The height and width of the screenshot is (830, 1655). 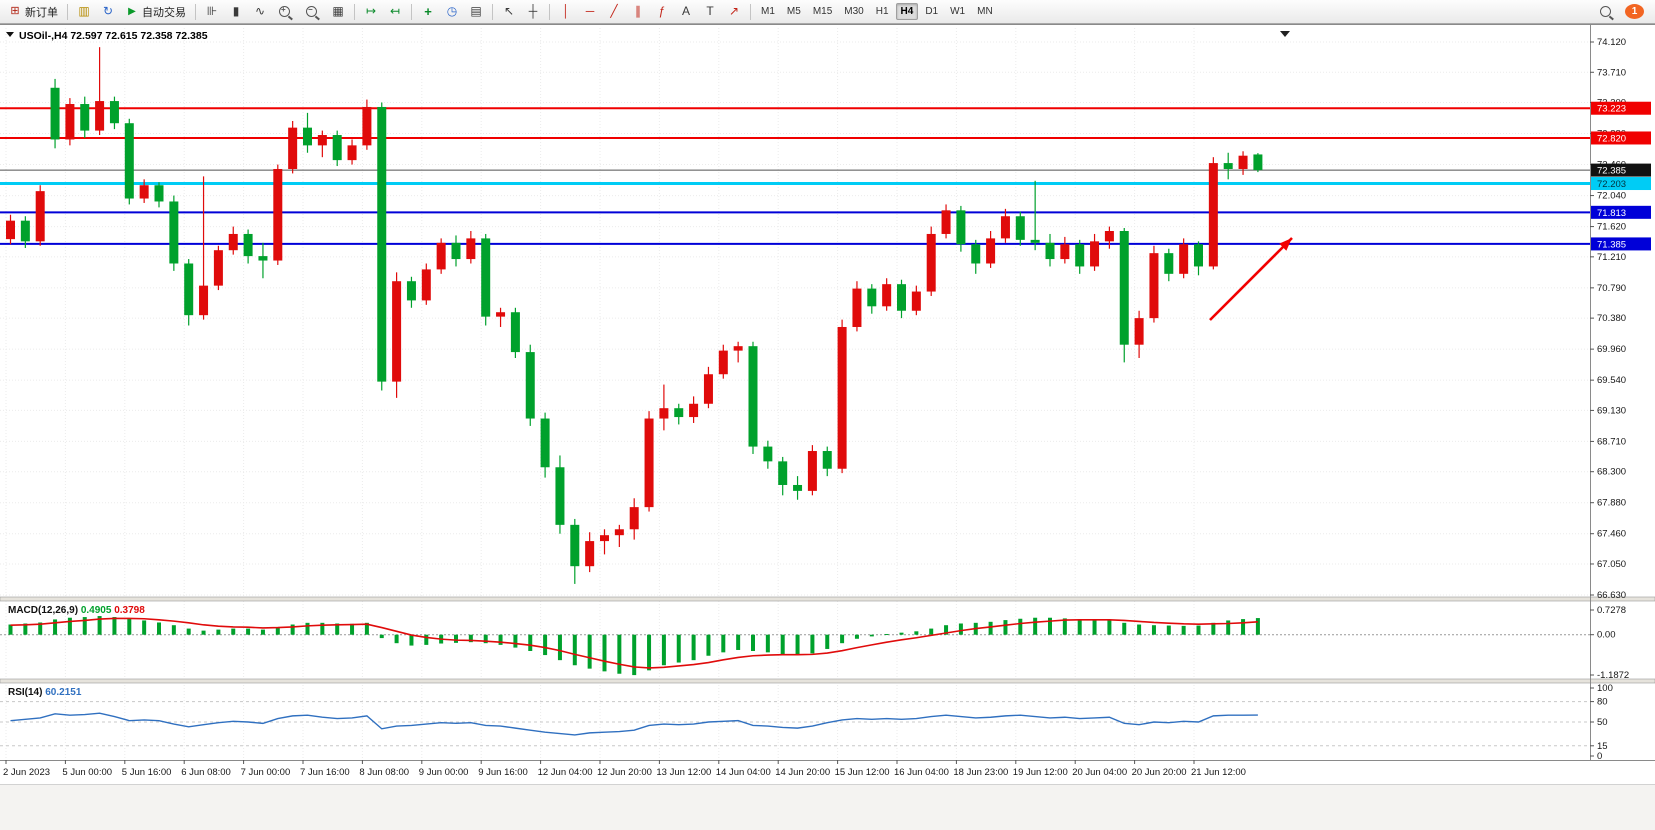 What do you see at coordinates (907, 11) in the screenshot?
I see `timeframe-button-h4: H4` at bounding box center [907, 11].